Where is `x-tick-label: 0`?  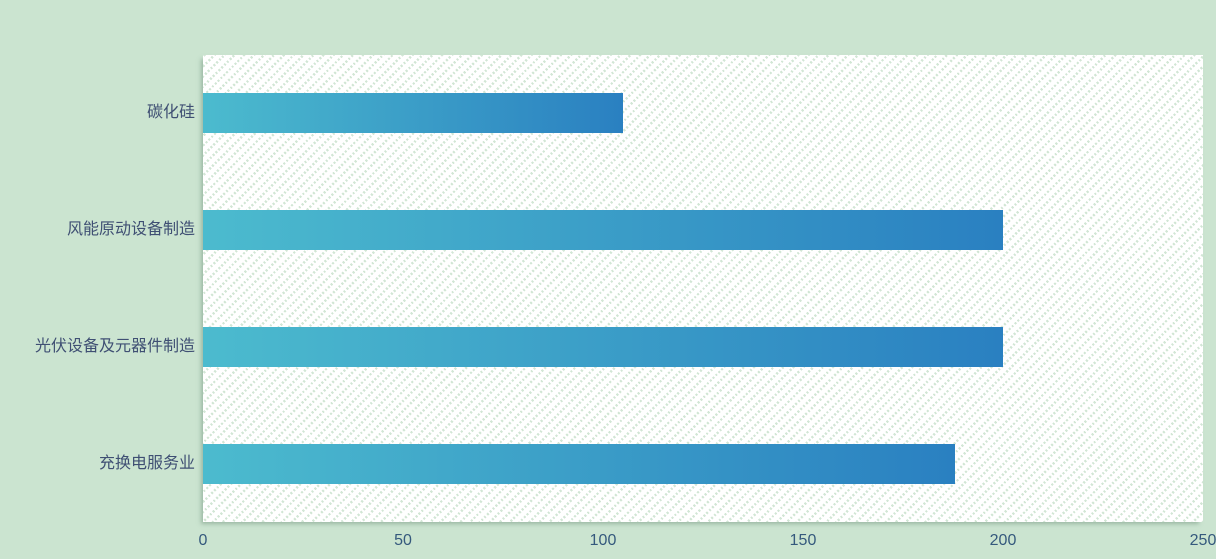
x-tick-label: 0 is located at coordinates (203, 540).